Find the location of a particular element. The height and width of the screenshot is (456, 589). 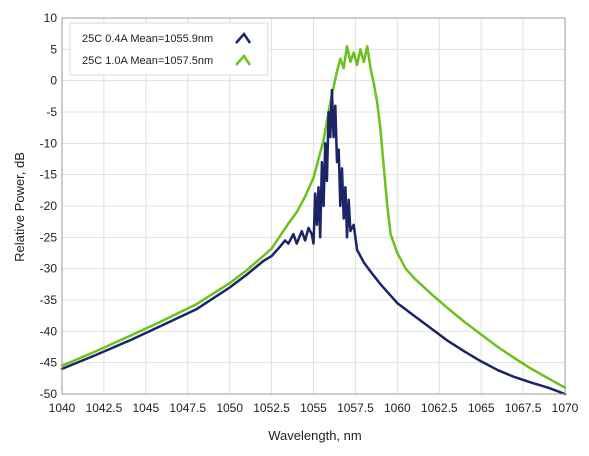

x-tick-label: 1062.5 is located at coordinates (439, 408).